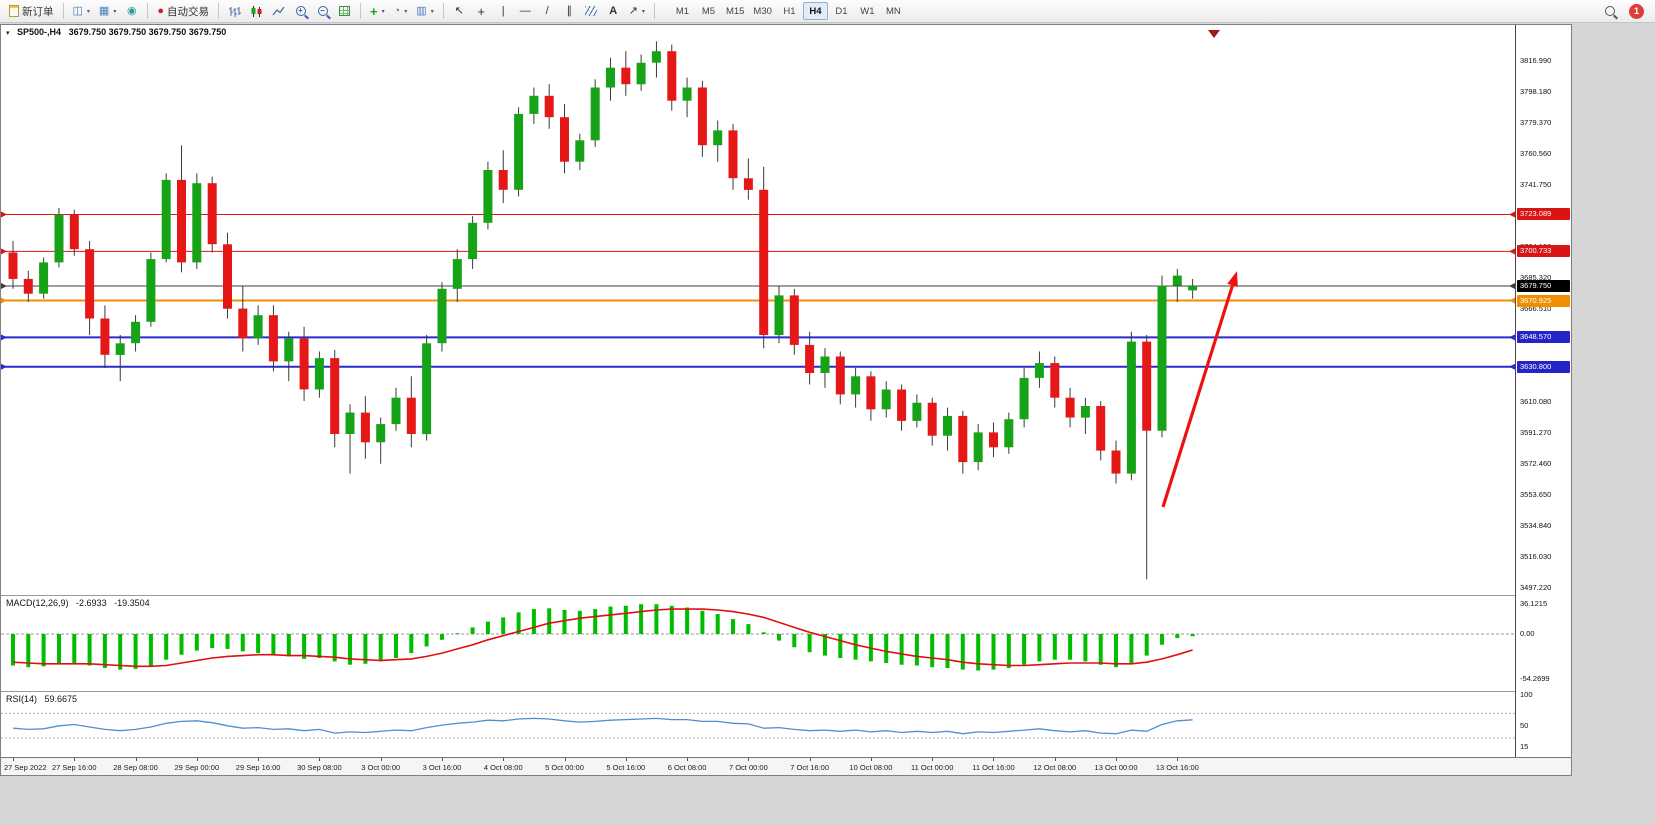 Image resolution: width=1655 pixels, height=825 pixels. I want to click on timeframe-H4: H4, so click(815, 11).